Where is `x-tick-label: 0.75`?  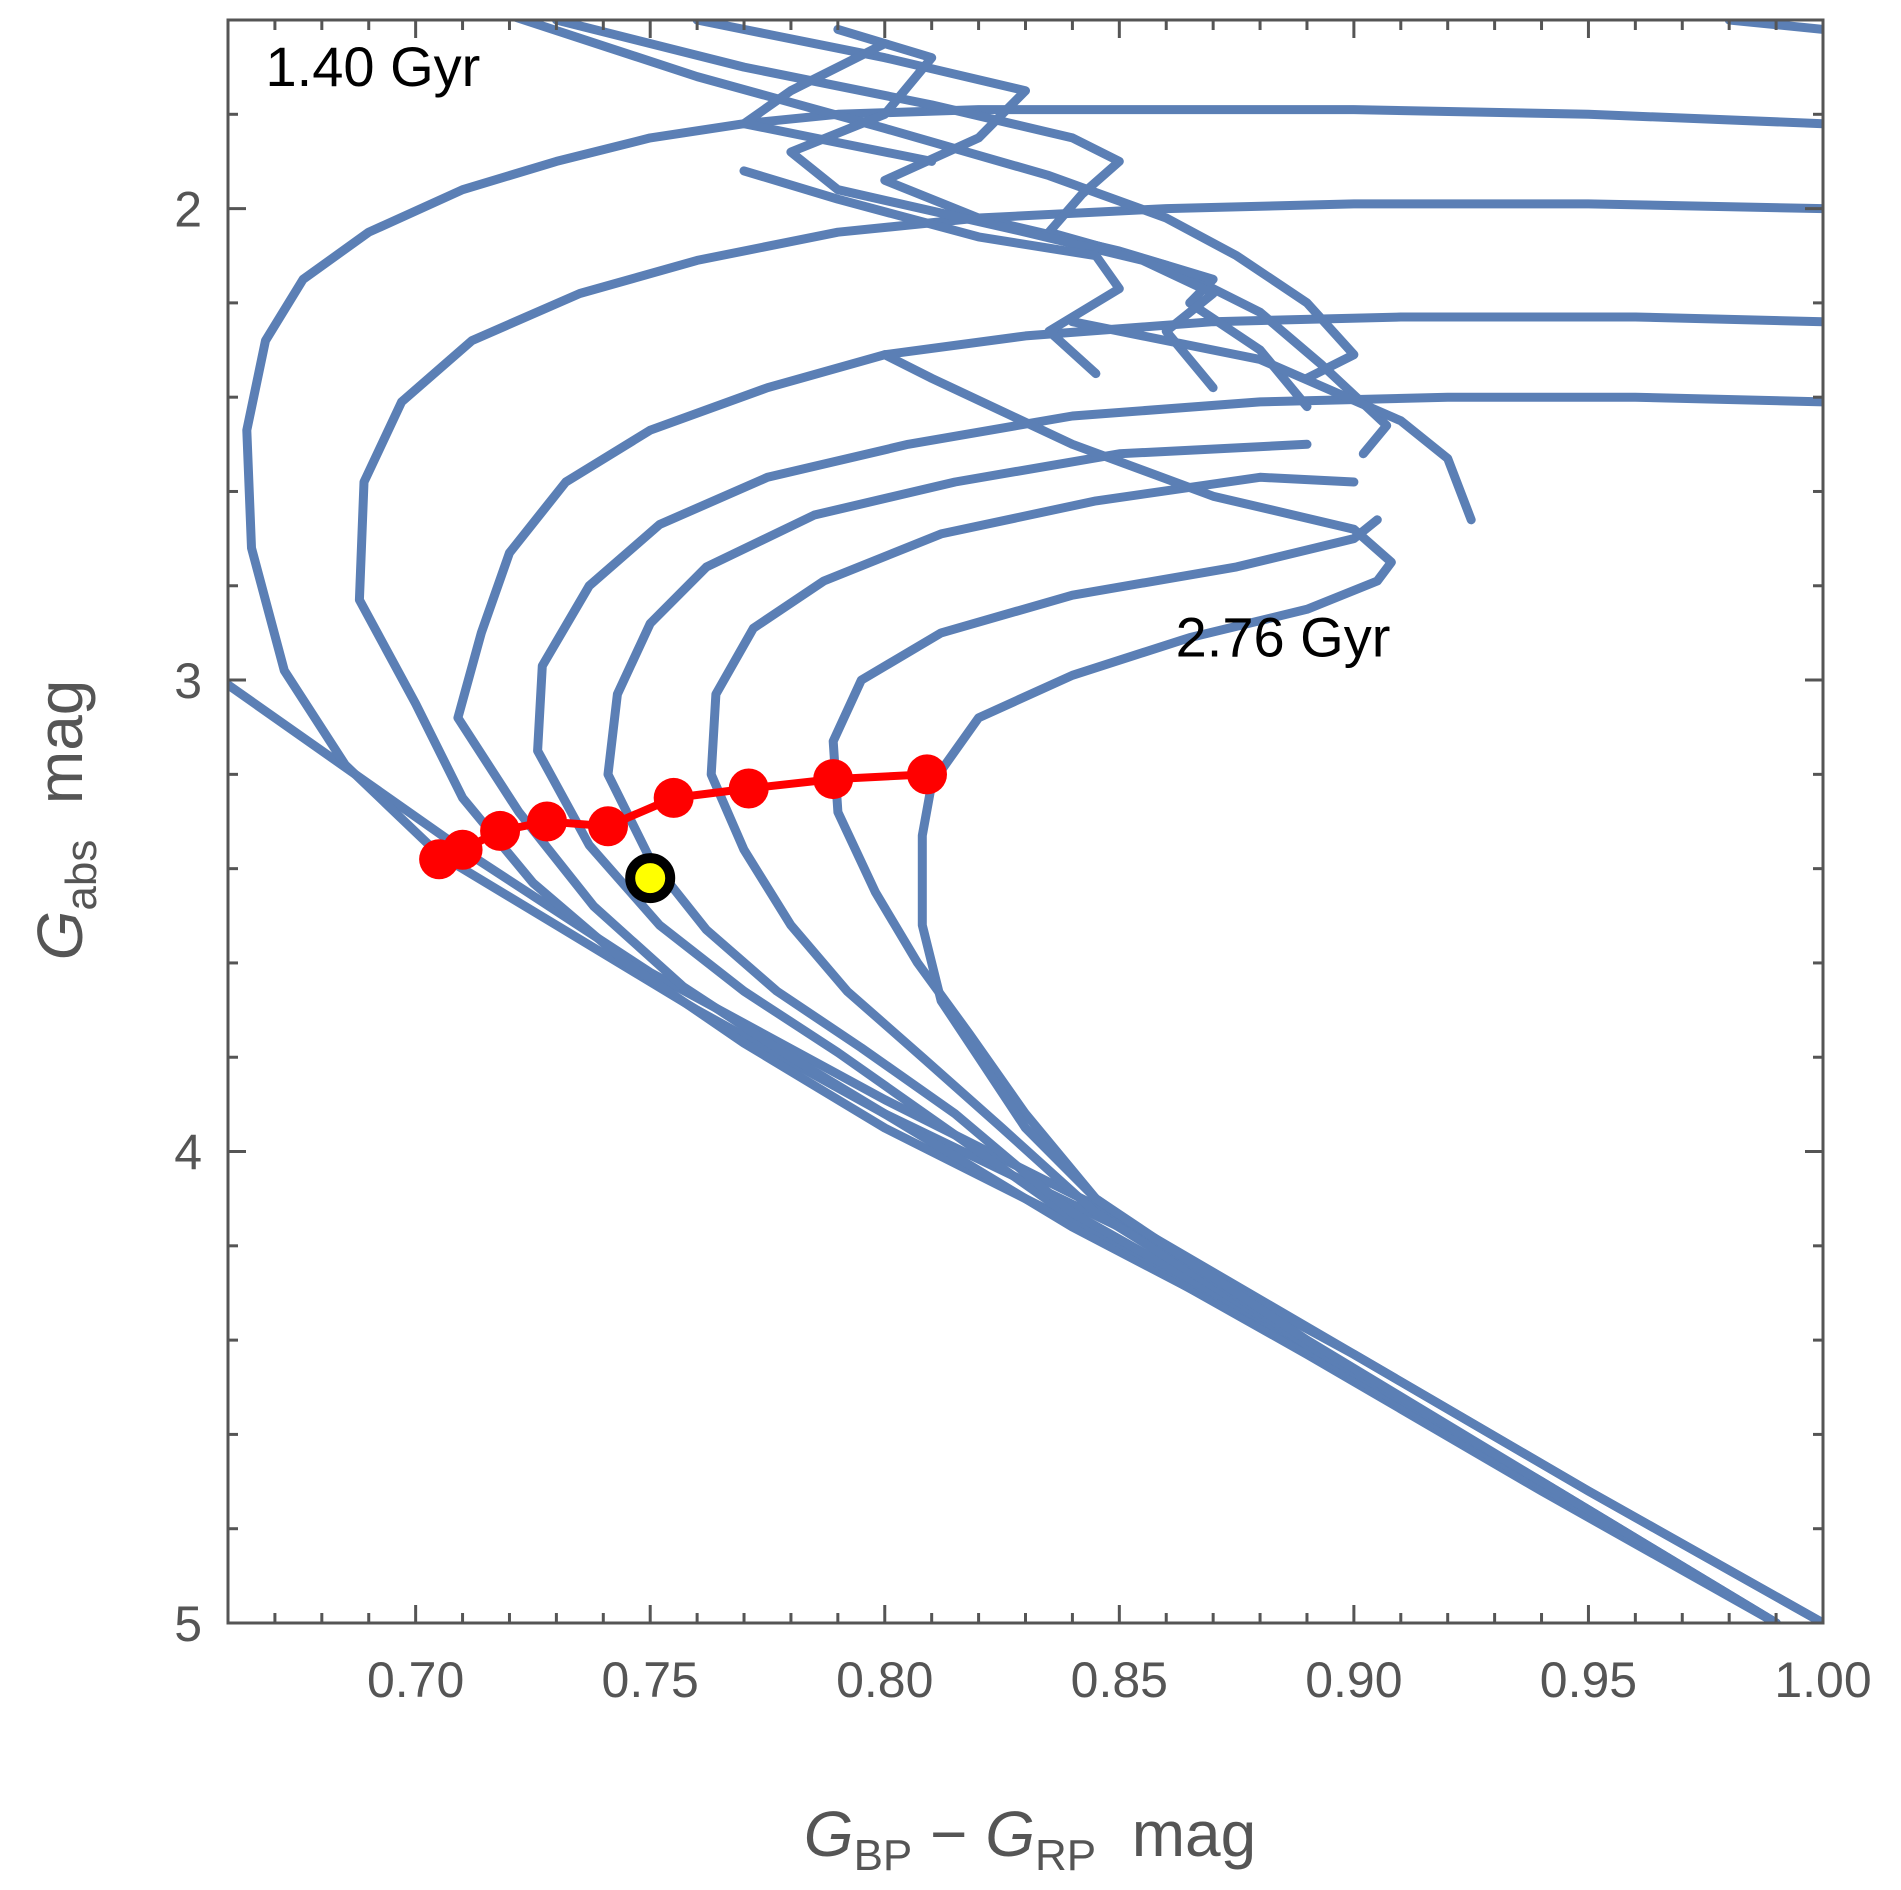 x-tick-label: 0.75 is located at coordinates (650, 1680).